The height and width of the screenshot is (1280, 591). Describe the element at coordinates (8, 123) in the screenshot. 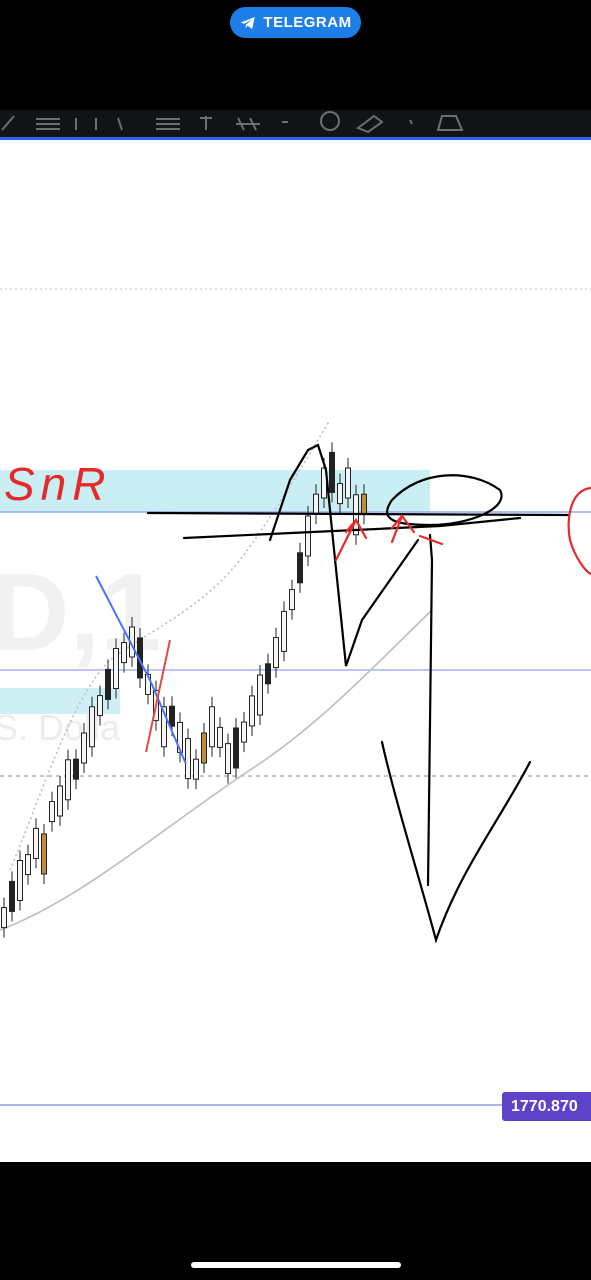

I see `trend-line-icon` at that location.